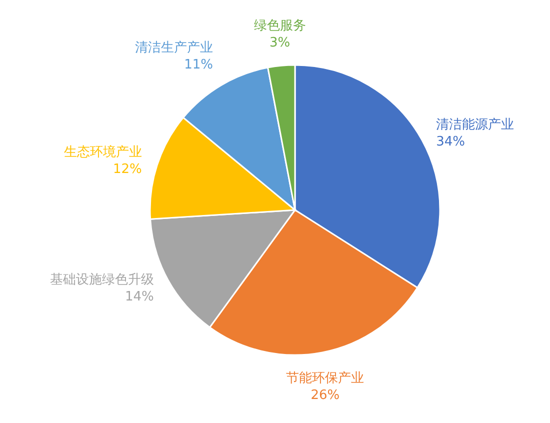 The image size is (550, 423). What do you see at coordinates (450, 142) in the screenshot?
I see `data-label: 34%` at bounding box center [450, 142].